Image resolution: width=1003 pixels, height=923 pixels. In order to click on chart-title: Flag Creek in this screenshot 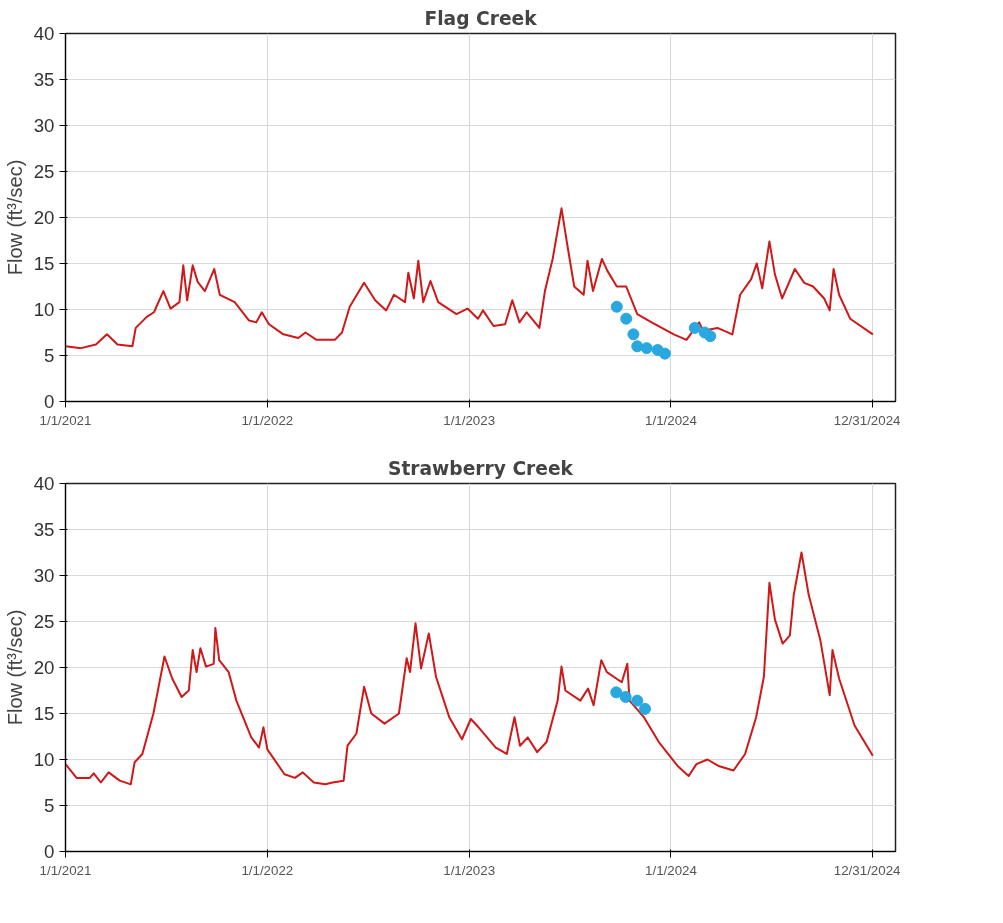, I will do `click(481, 18)`.